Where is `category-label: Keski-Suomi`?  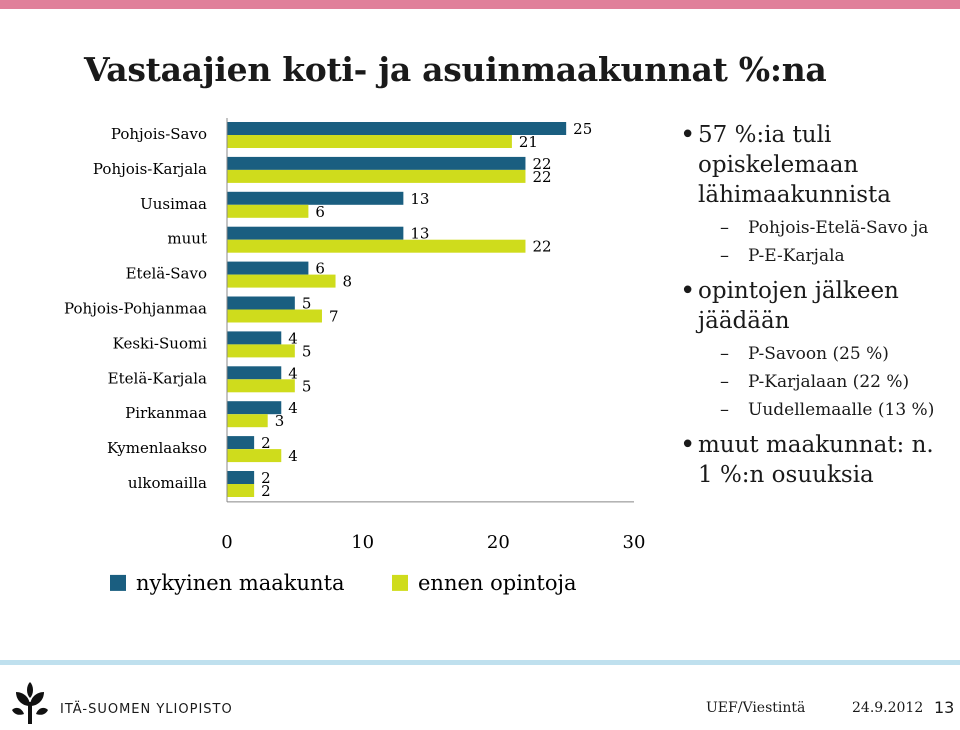 category-label: Keski-Suomi is located at coordinates (160, 343).